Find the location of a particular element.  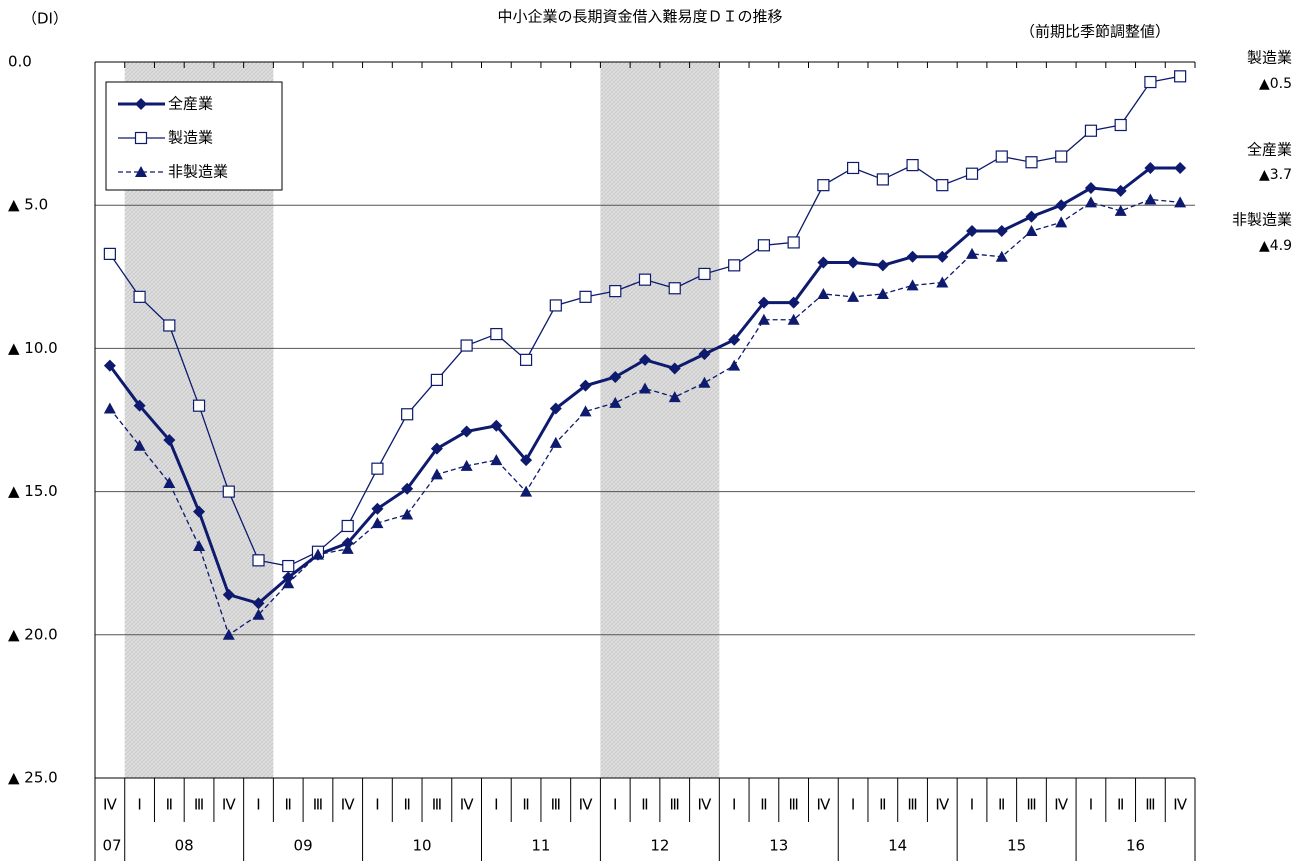

y-tick-label: ▲ 25.0 is located at coordinates (33, 778).